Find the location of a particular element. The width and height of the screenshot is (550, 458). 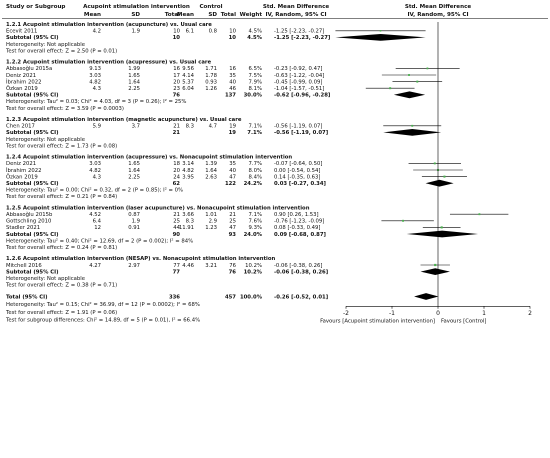

subtotal-total2: 137 is located at coordinates (230, 96).